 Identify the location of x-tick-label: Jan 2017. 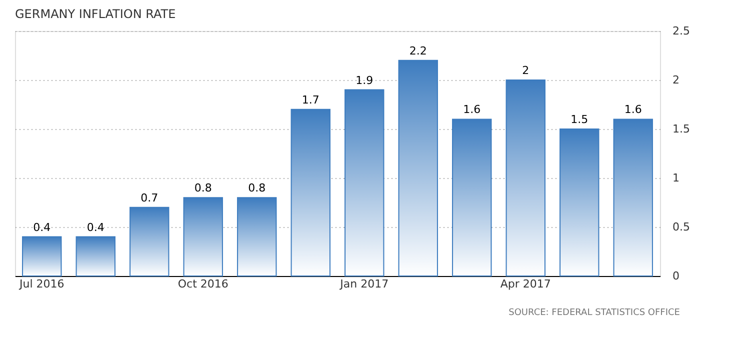
(364, 284).